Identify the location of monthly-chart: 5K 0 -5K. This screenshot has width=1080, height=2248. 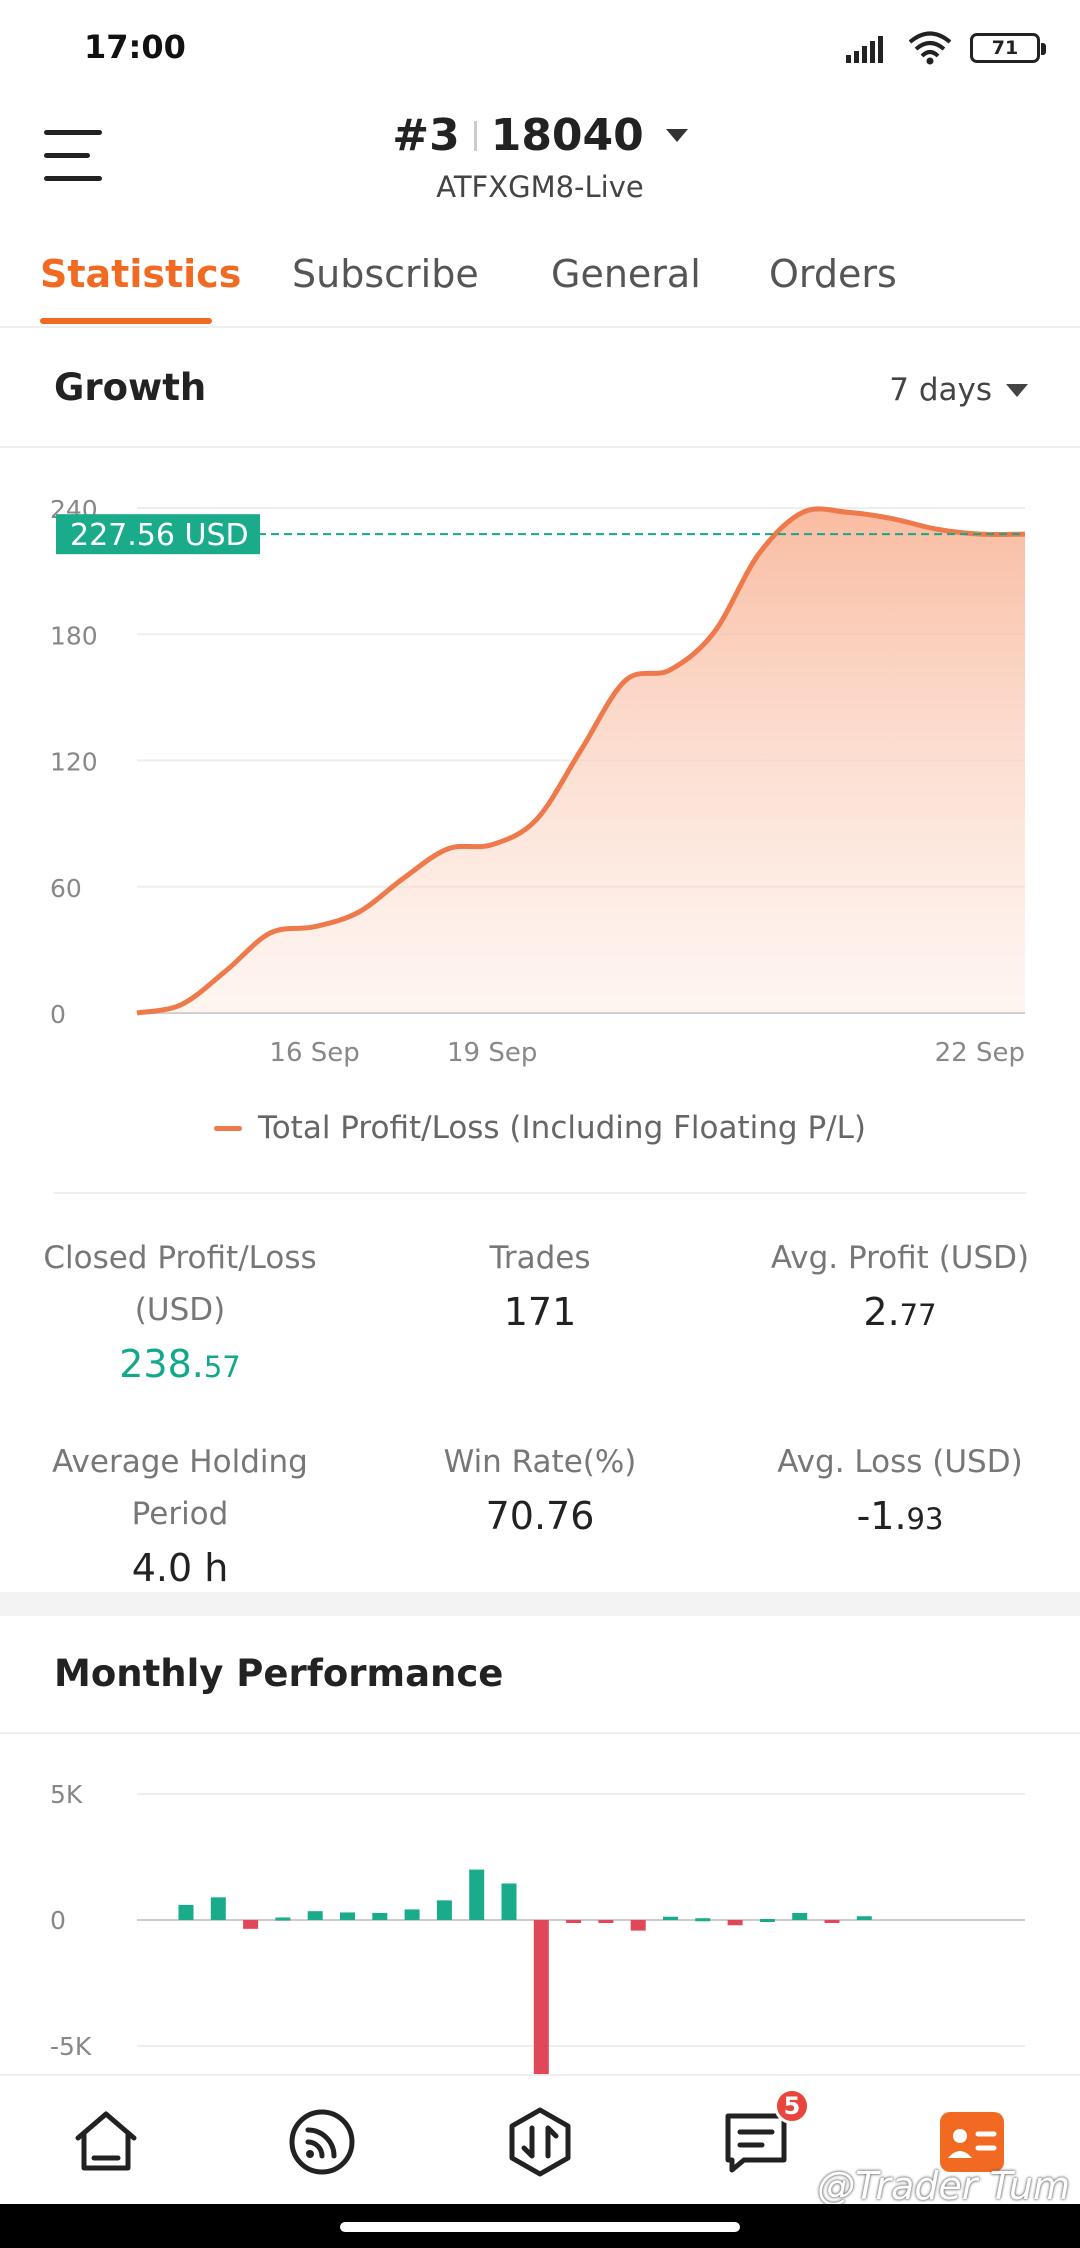
(537, 1927).